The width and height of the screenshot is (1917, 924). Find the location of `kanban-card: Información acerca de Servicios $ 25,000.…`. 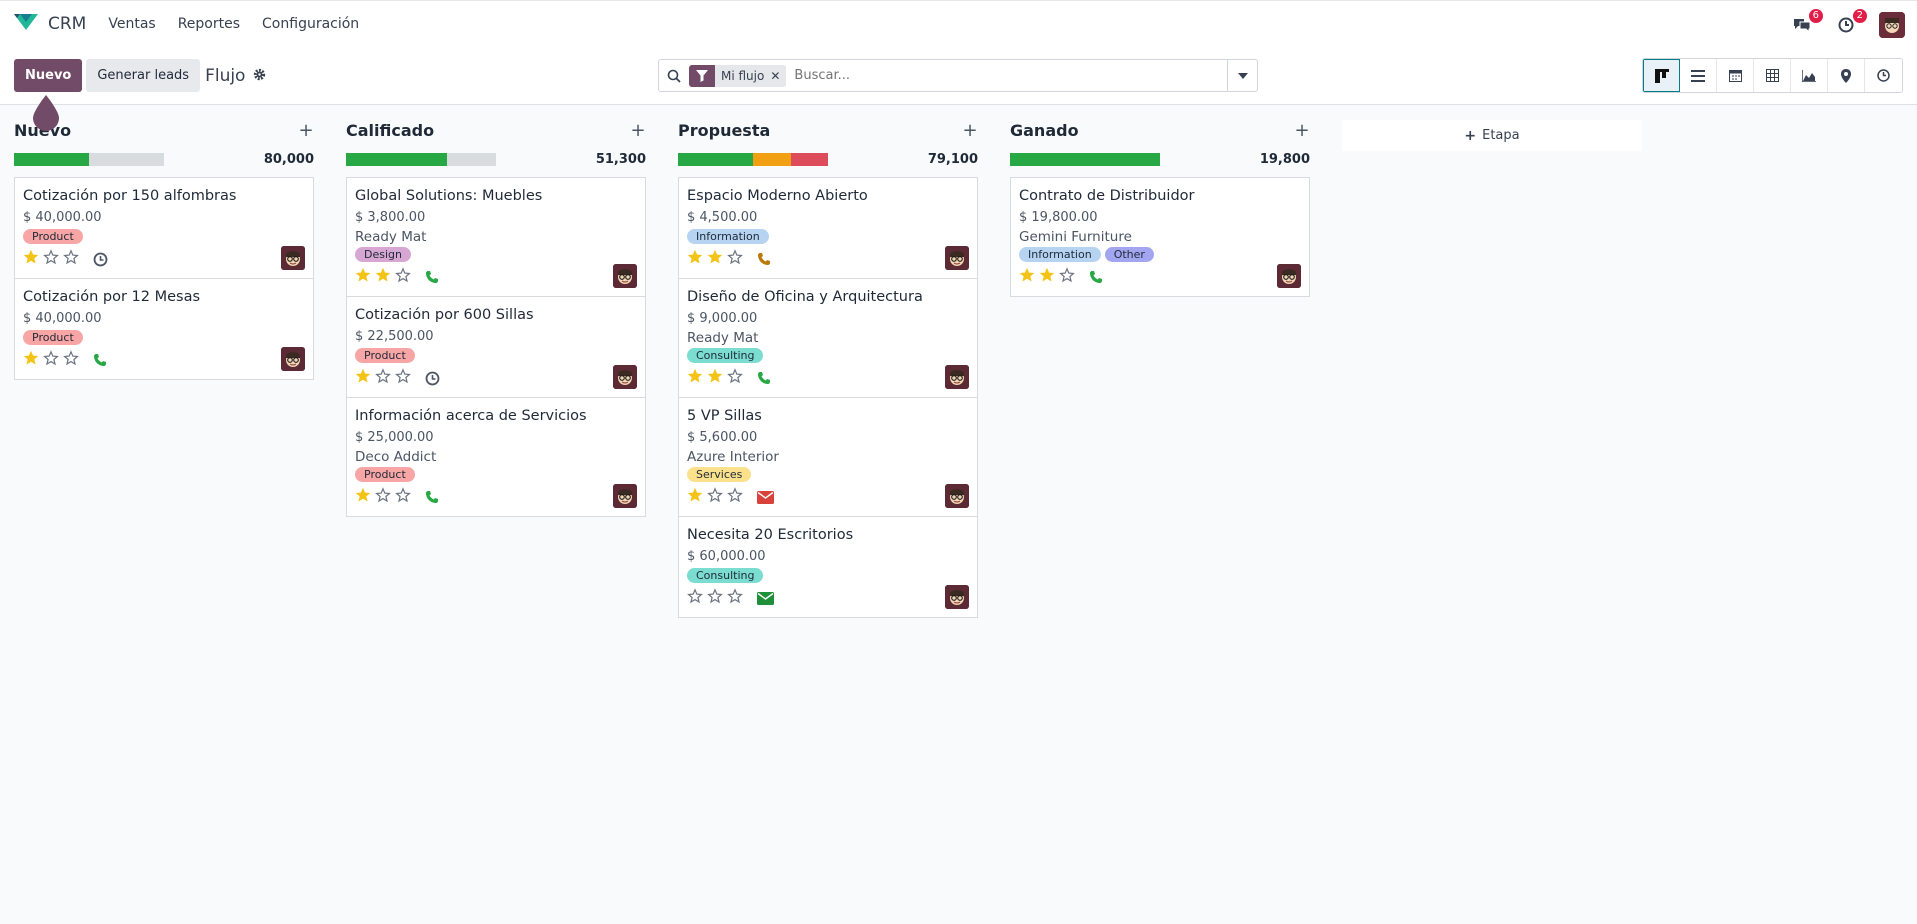

kanban-card: Información acerca de Servicios $ 25,000.… is located at coordinates (496, 457).